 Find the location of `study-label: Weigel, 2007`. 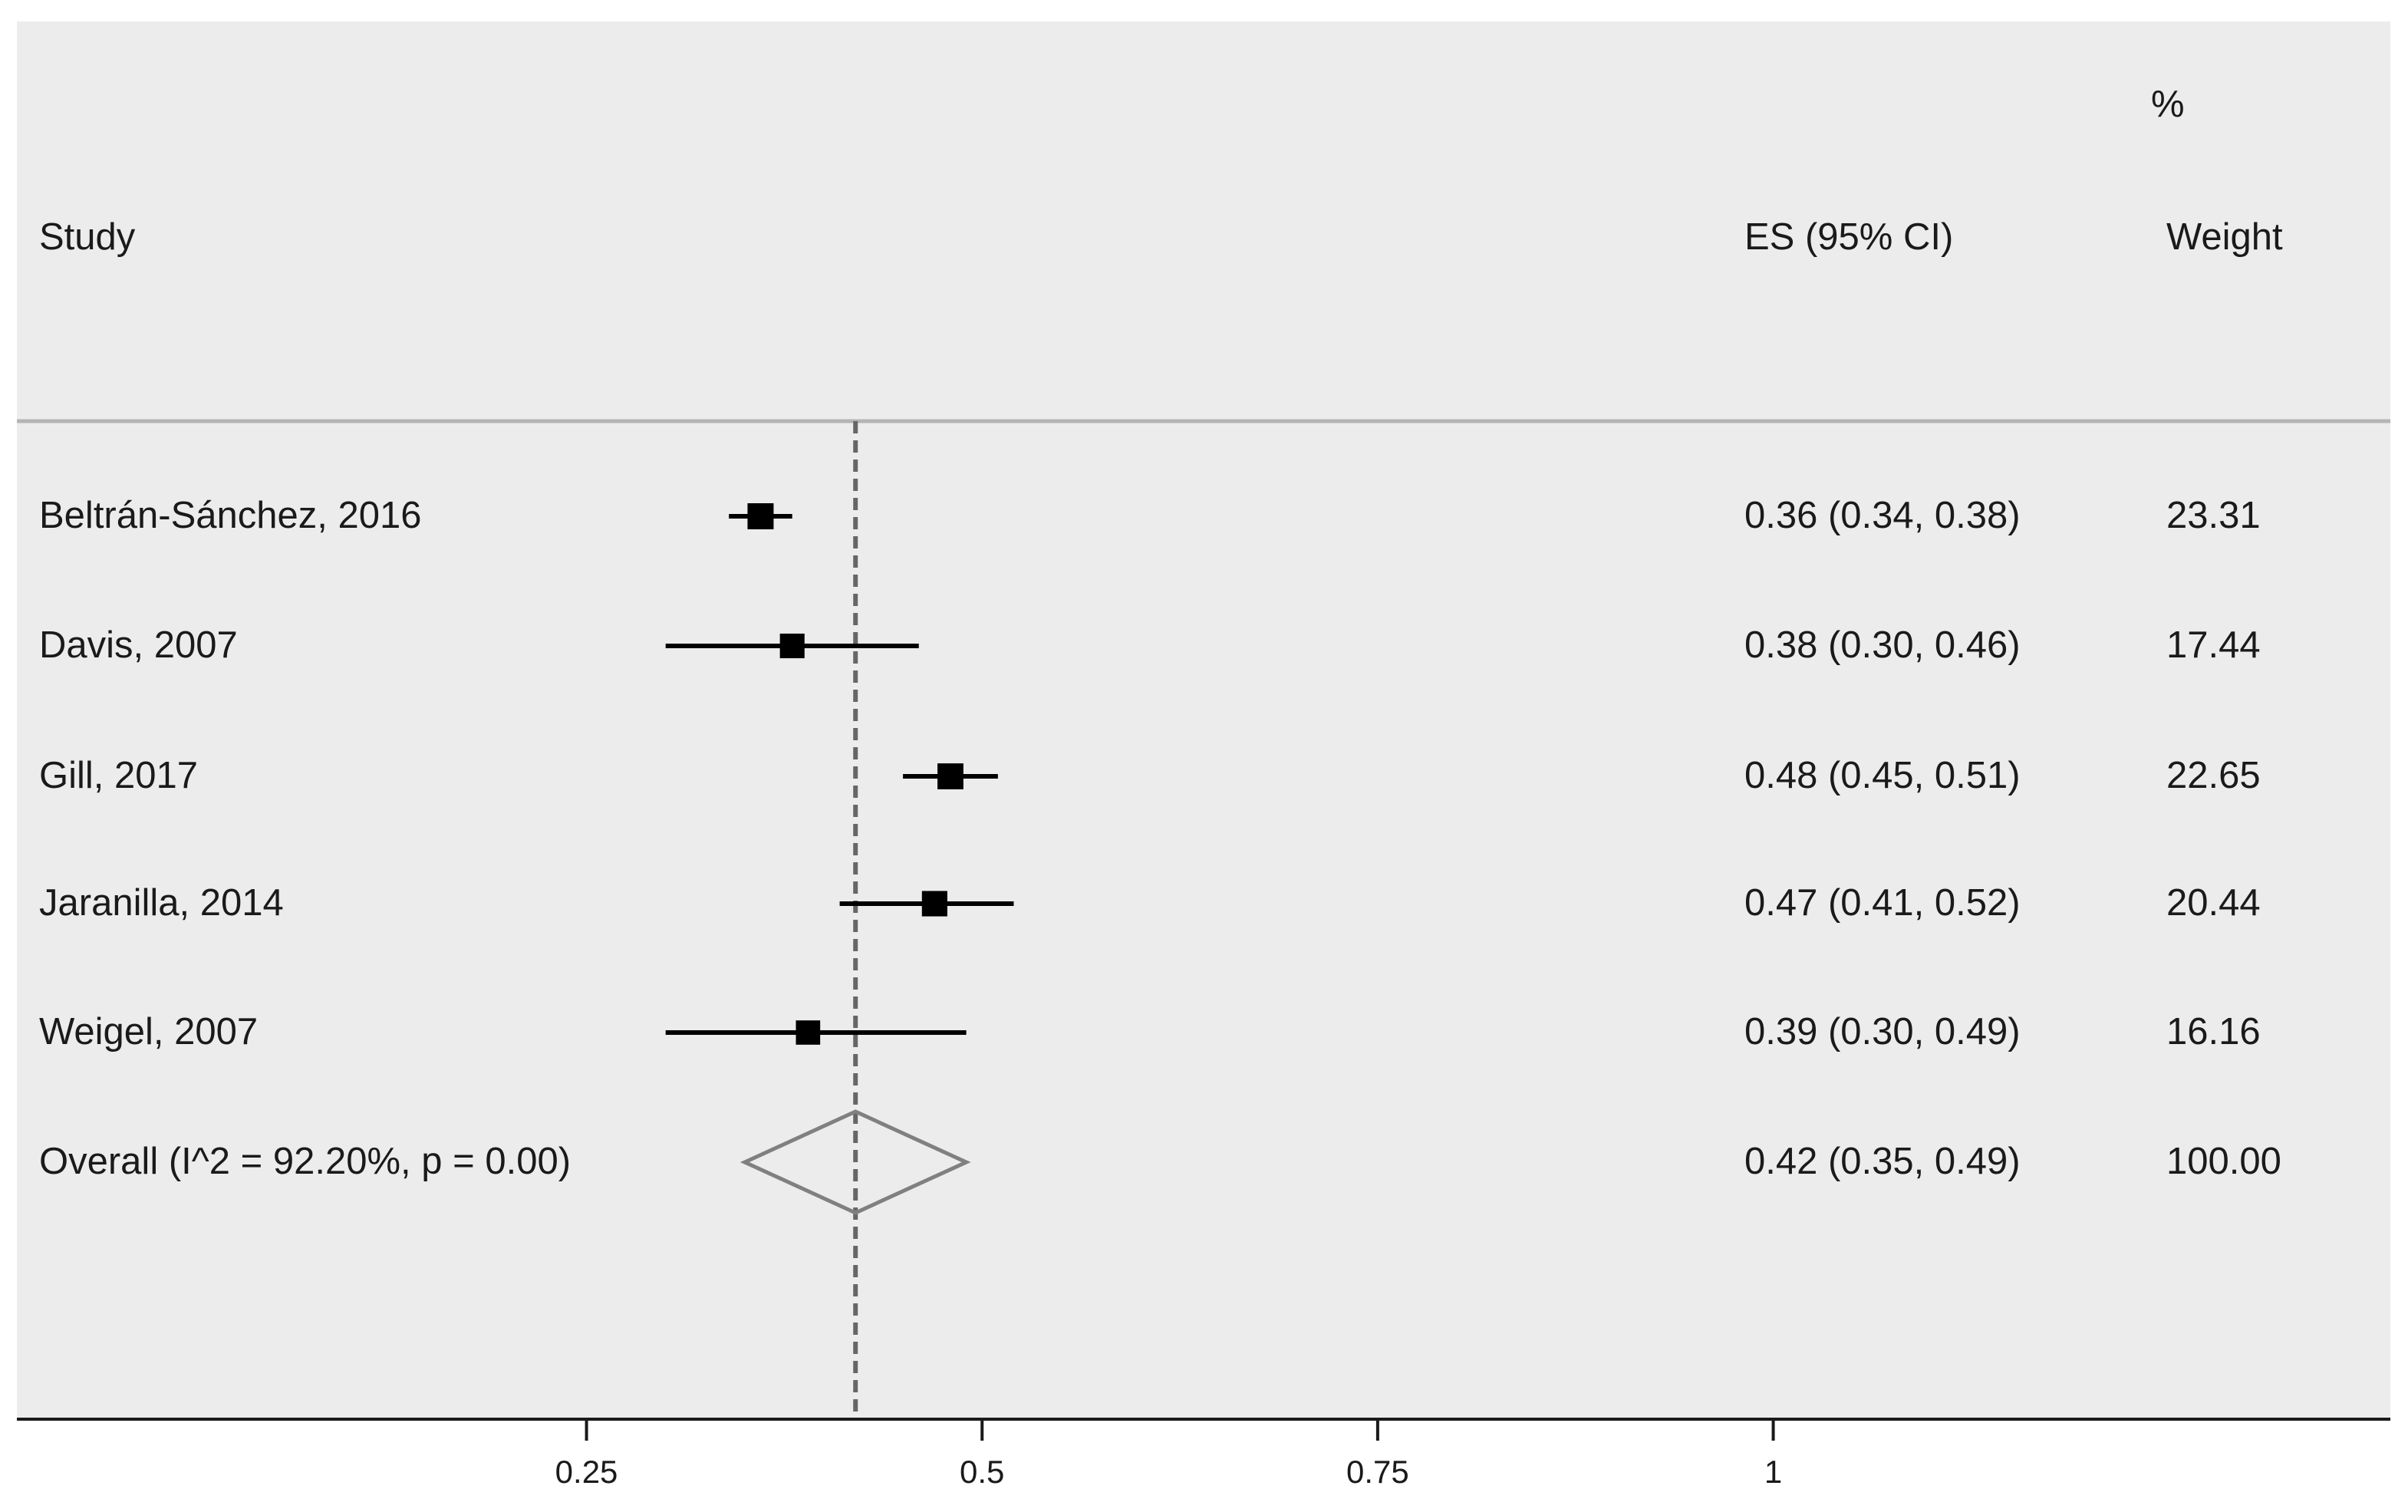

study-label: Weigel, 2007 is located at coordinates (149, 1031).